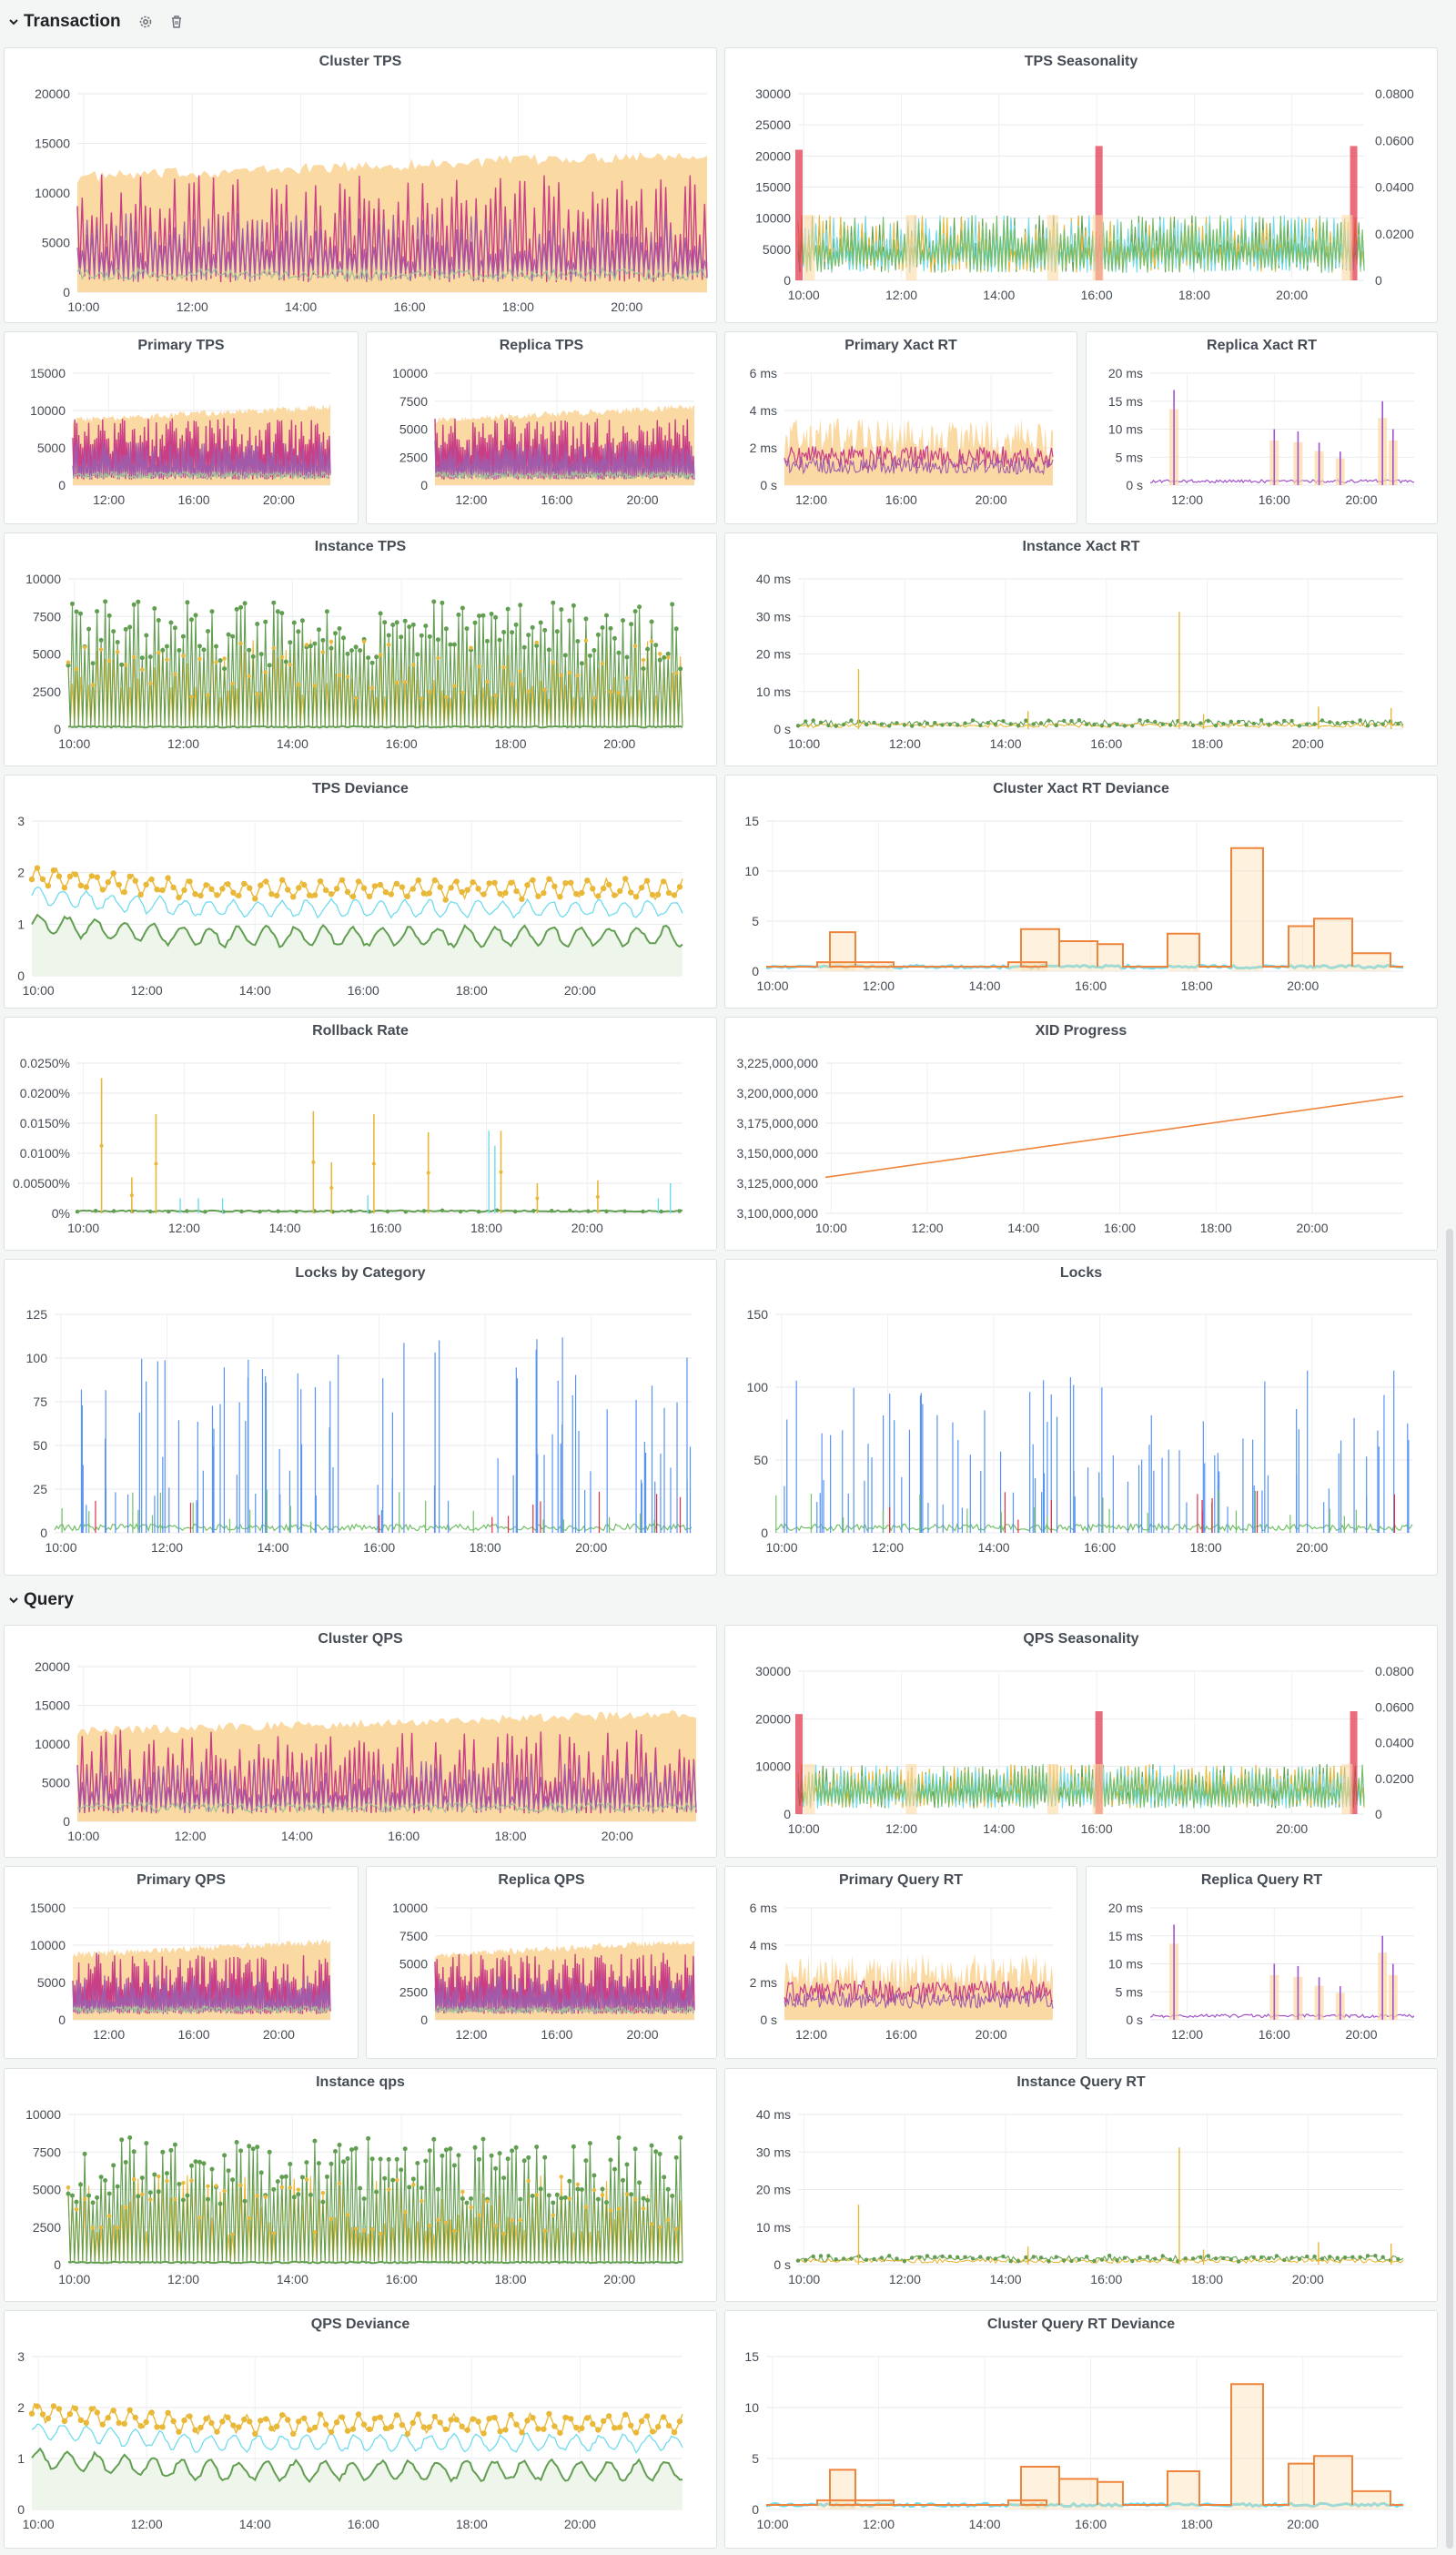 This screenshot has width=1456, height=2555. Describe the element at coordinates (1081, 1273) in the screenshot. I see `panel-title: Locks` at that location.